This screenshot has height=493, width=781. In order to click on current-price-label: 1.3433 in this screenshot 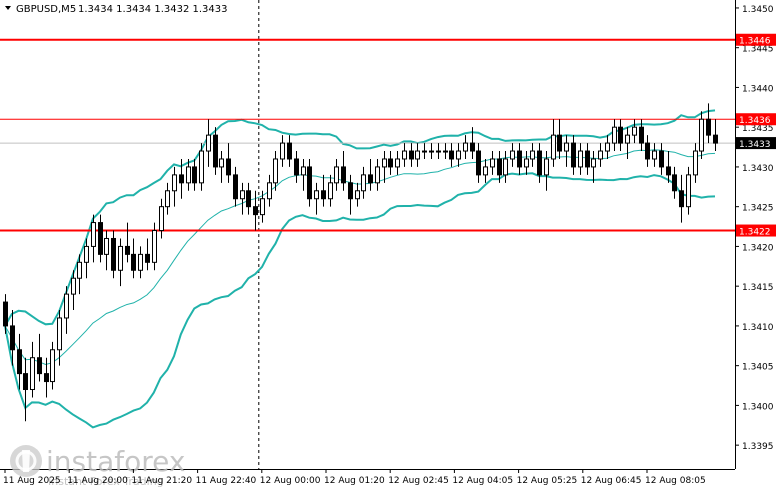, I will do `click(755, 145)`.